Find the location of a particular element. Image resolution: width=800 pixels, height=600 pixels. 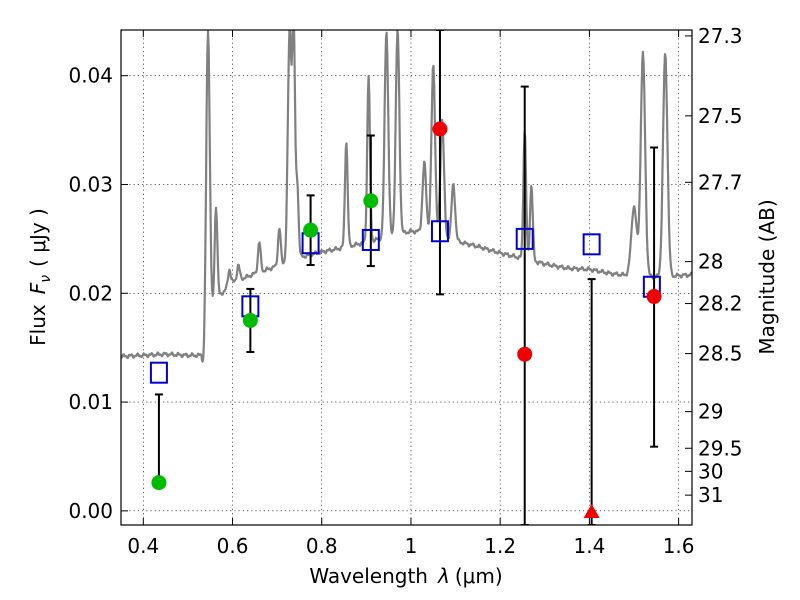

x-tick-label: 0.4 is located at coordinates (143, 546).